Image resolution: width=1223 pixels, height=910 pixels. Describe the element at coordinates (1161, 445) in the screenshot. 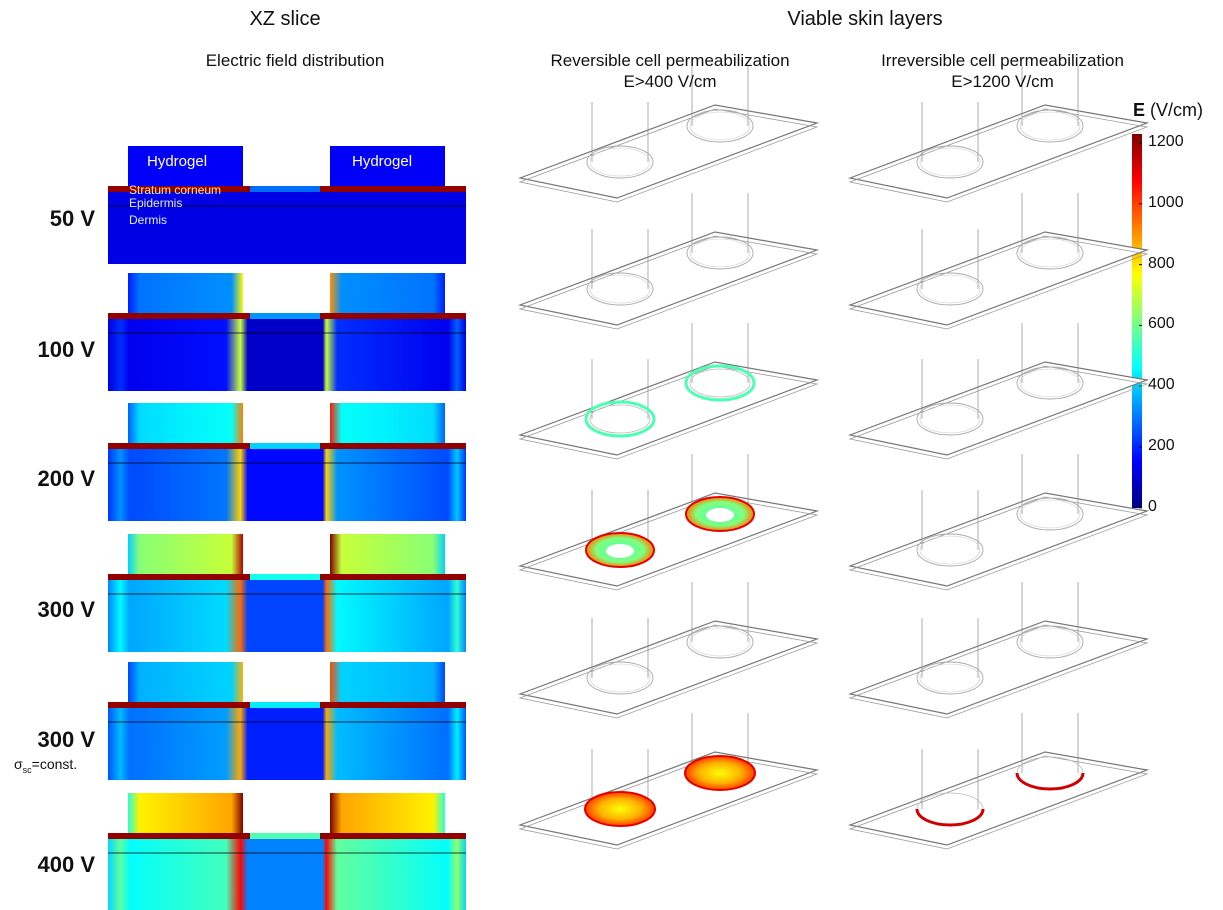

I see `colorbar-tick-200: 200` at that location.